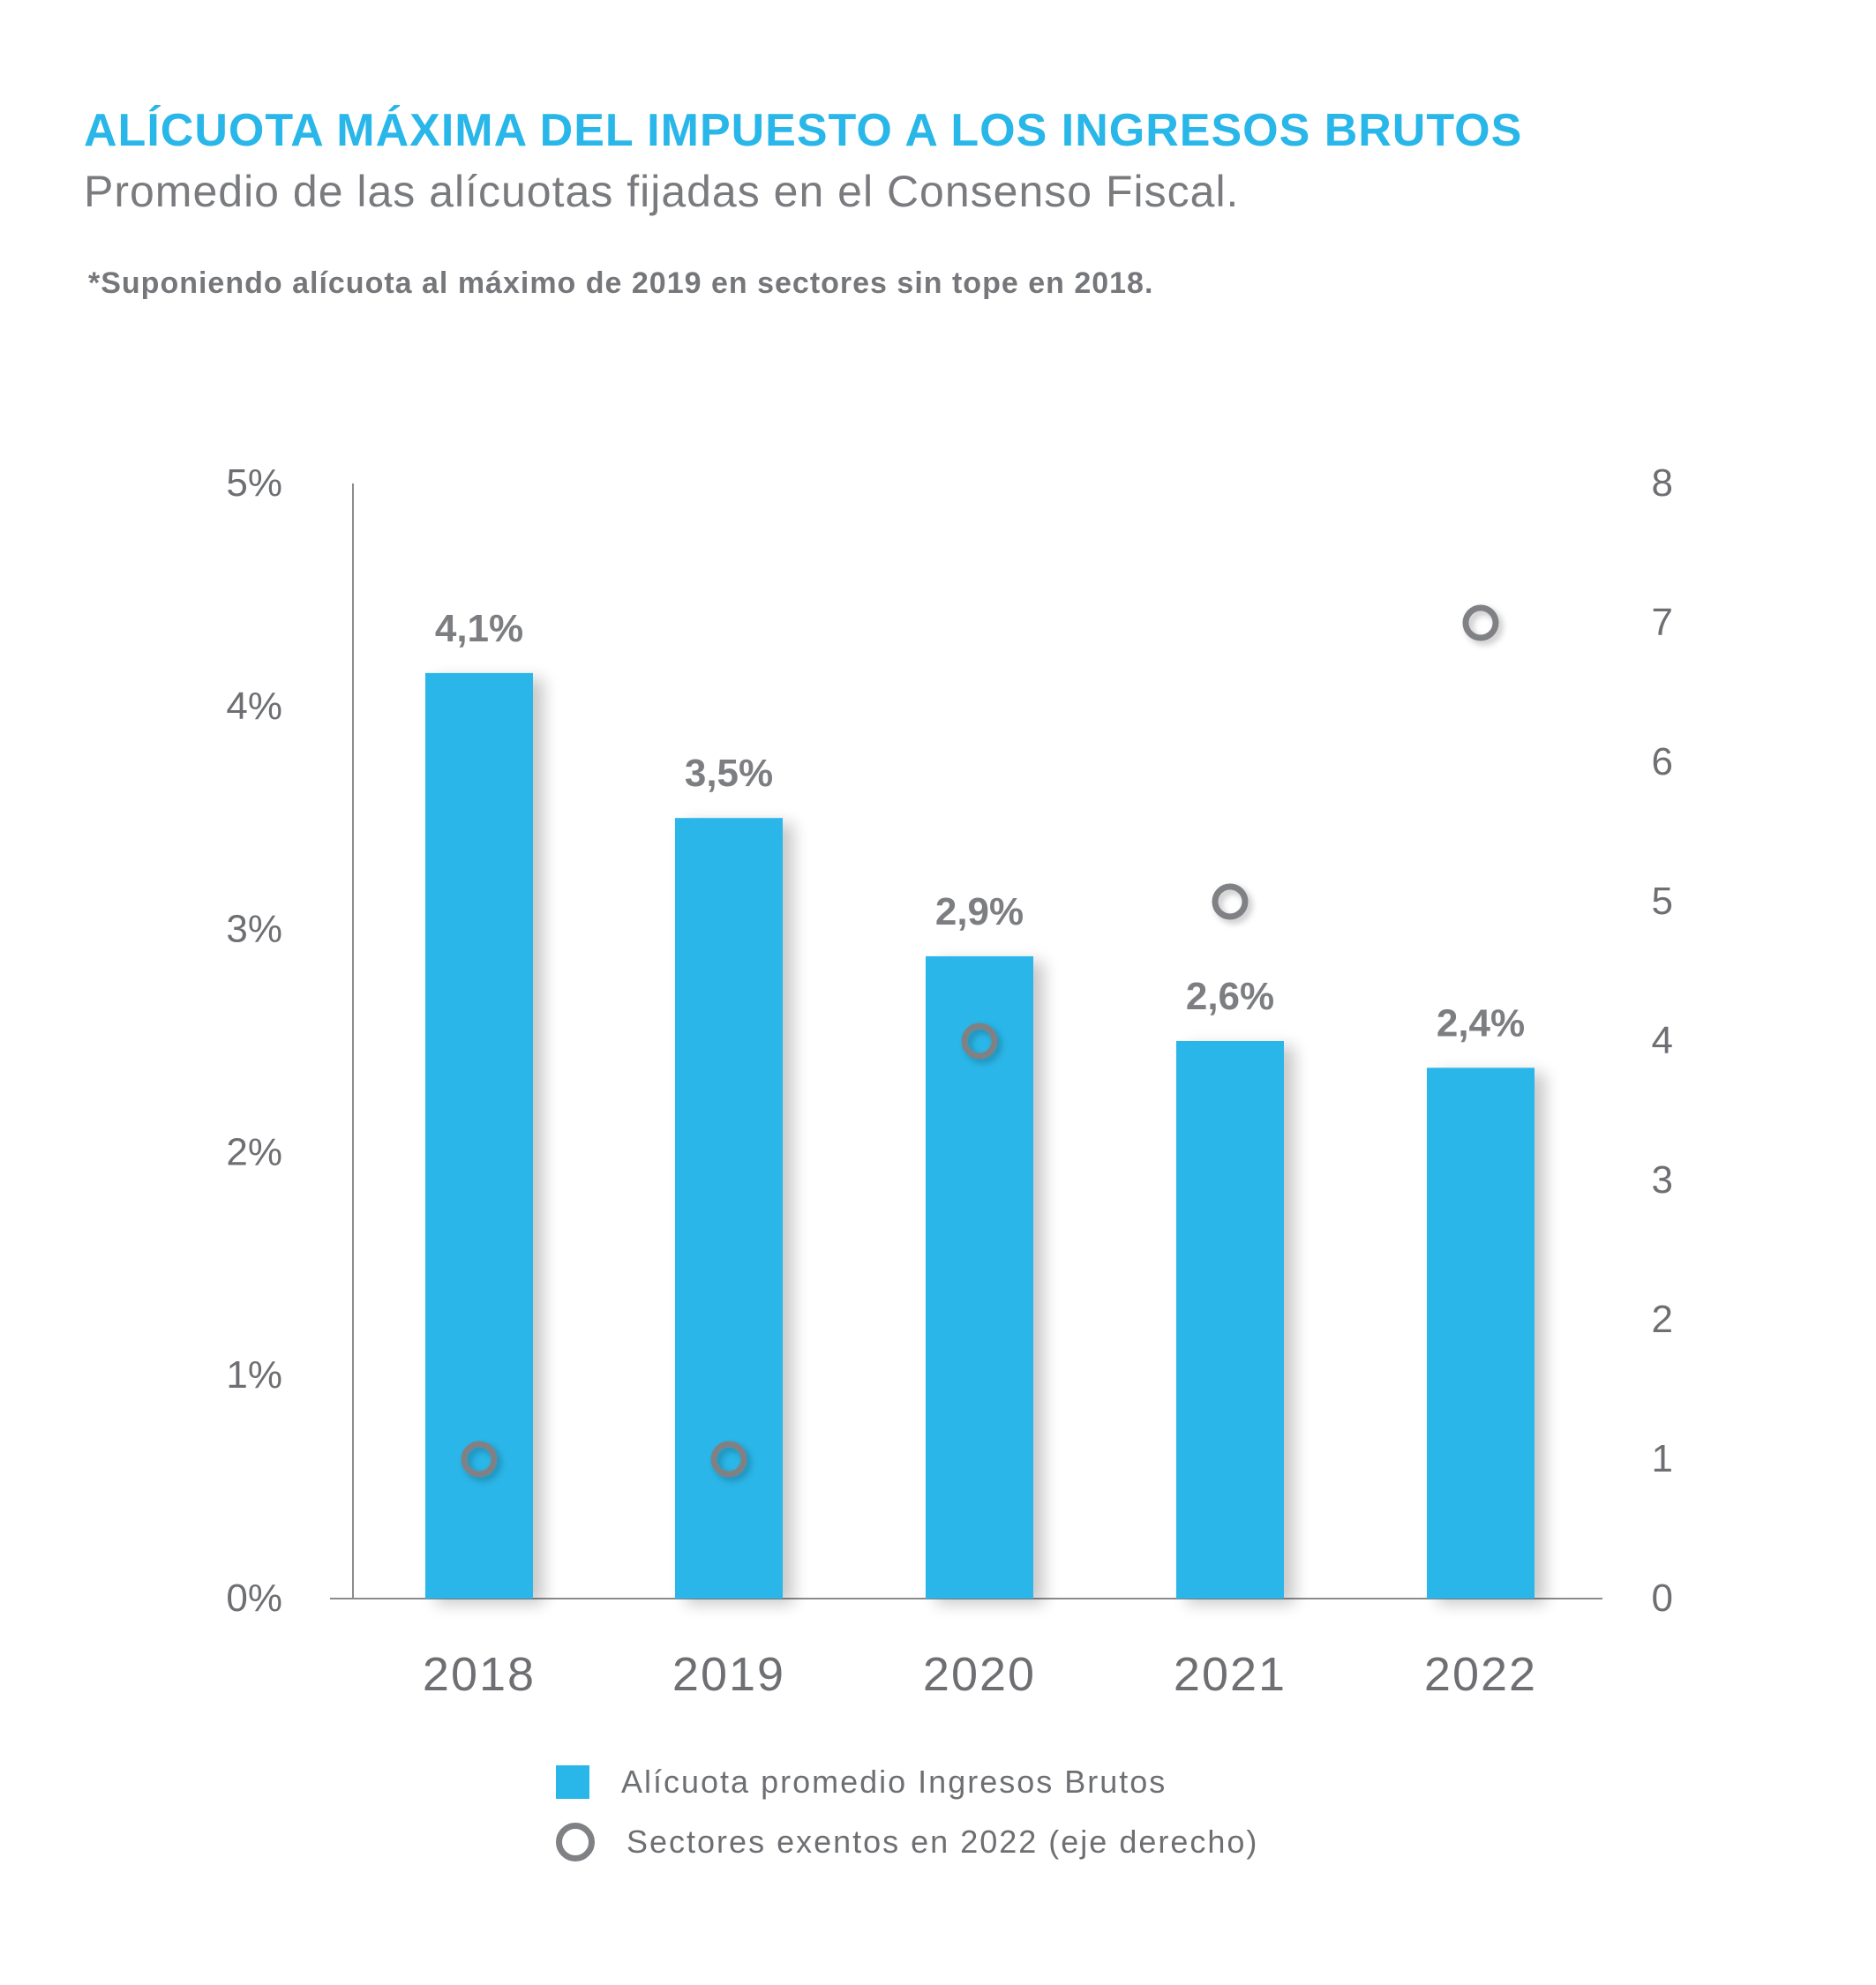 The height and width of the screenshot is (1985, 1876). Describe the element at coordinates (1663, 761) in the screenshot. I see `y-right-tick-6: 6` at that location.